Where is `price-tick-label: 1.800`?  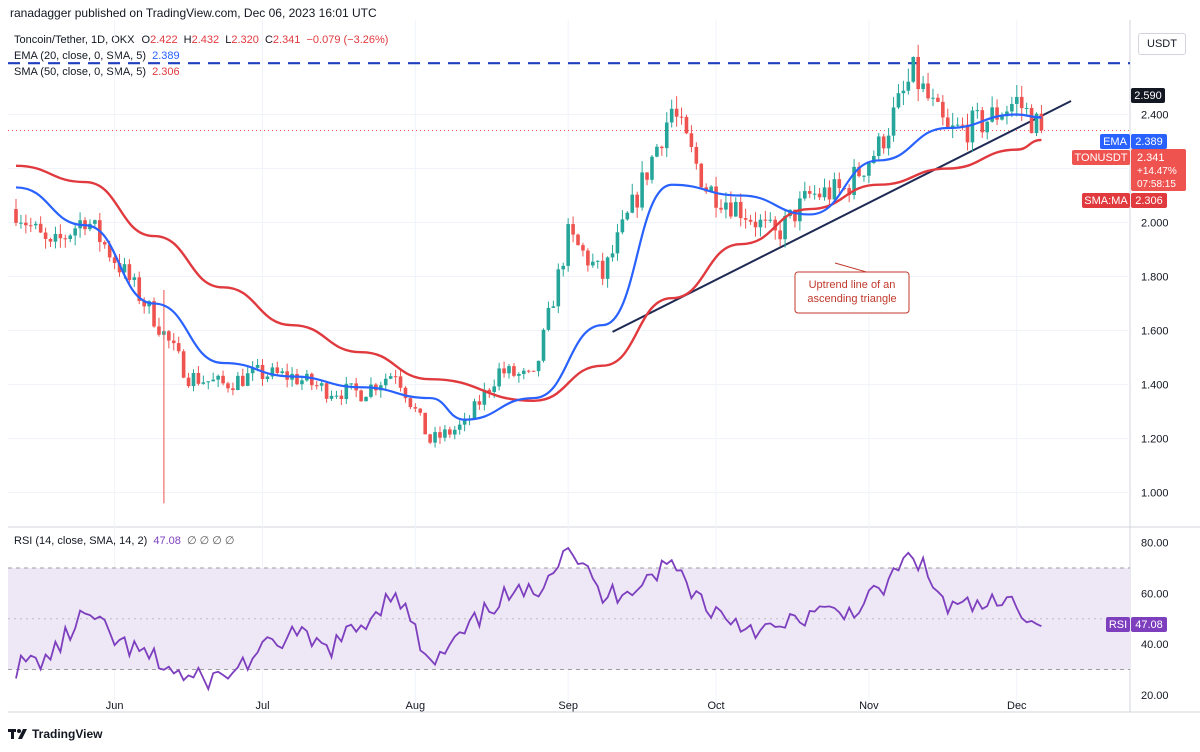 price-tick-label: 1.800 is located at coordinates (1155, 278).